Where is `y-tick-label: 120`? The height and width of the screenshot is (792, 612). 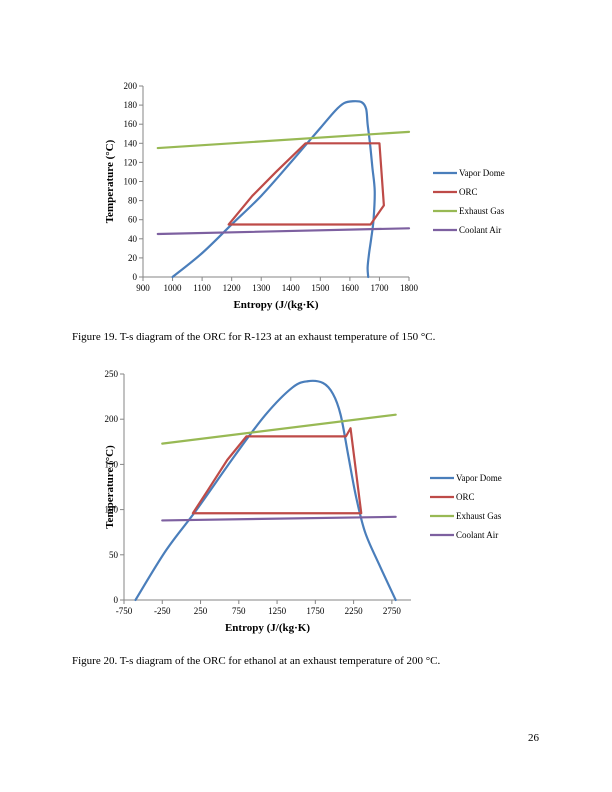 y-tick-label: 120 is located at coordinates (131, 162).